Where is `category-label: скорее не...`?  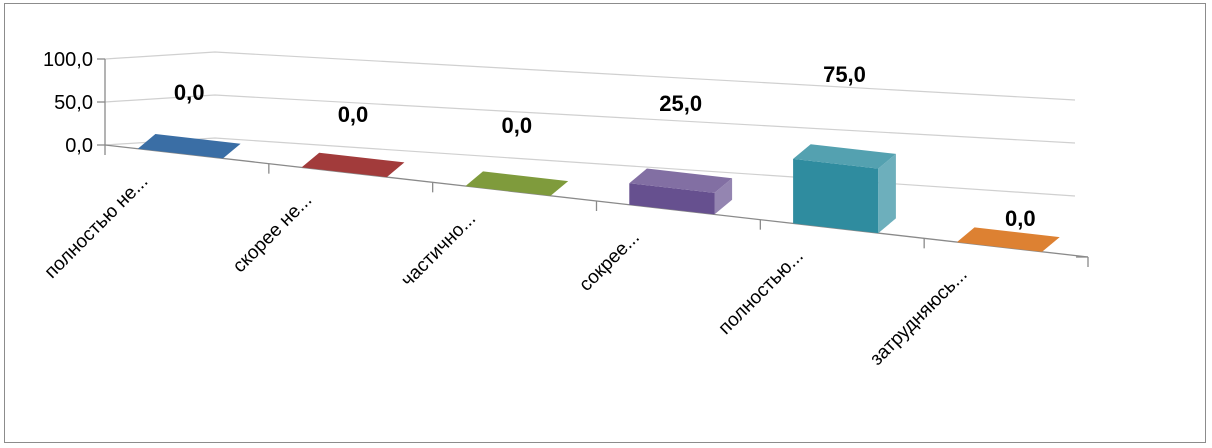
category-label: скорее не... is located at coordinates (272, 233).